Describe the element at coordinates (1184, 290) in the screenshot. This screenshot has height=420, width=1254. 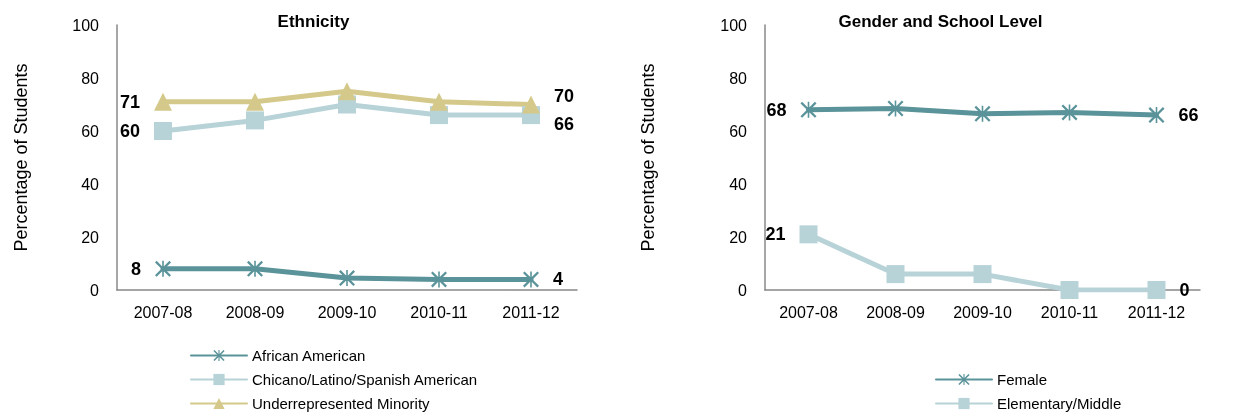
I see `data-label: 0` at that location.